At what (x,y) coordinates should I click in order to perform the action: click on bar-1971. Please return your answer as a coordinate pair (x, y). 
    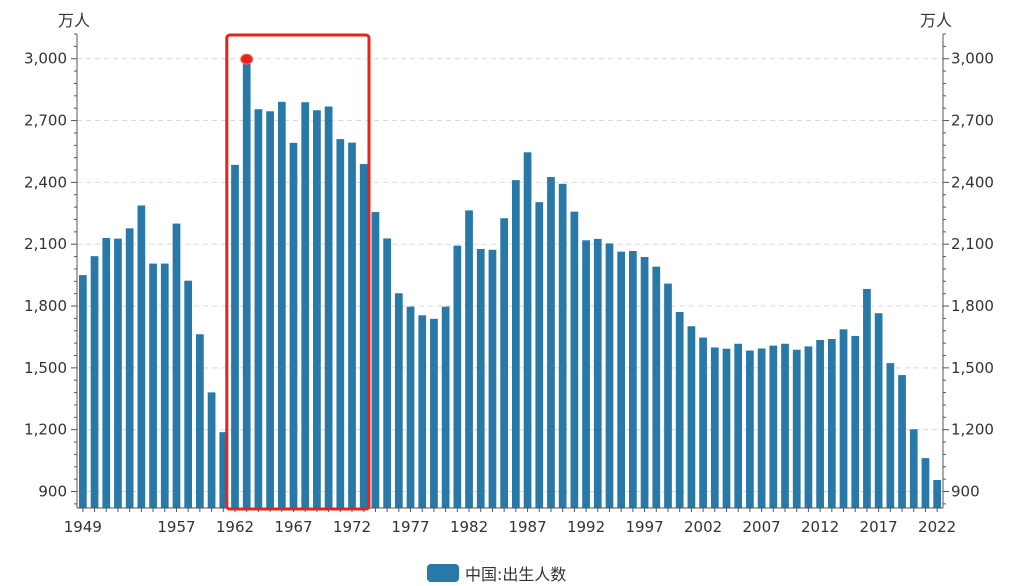
    Looking at the image, I should click on (340, 323).